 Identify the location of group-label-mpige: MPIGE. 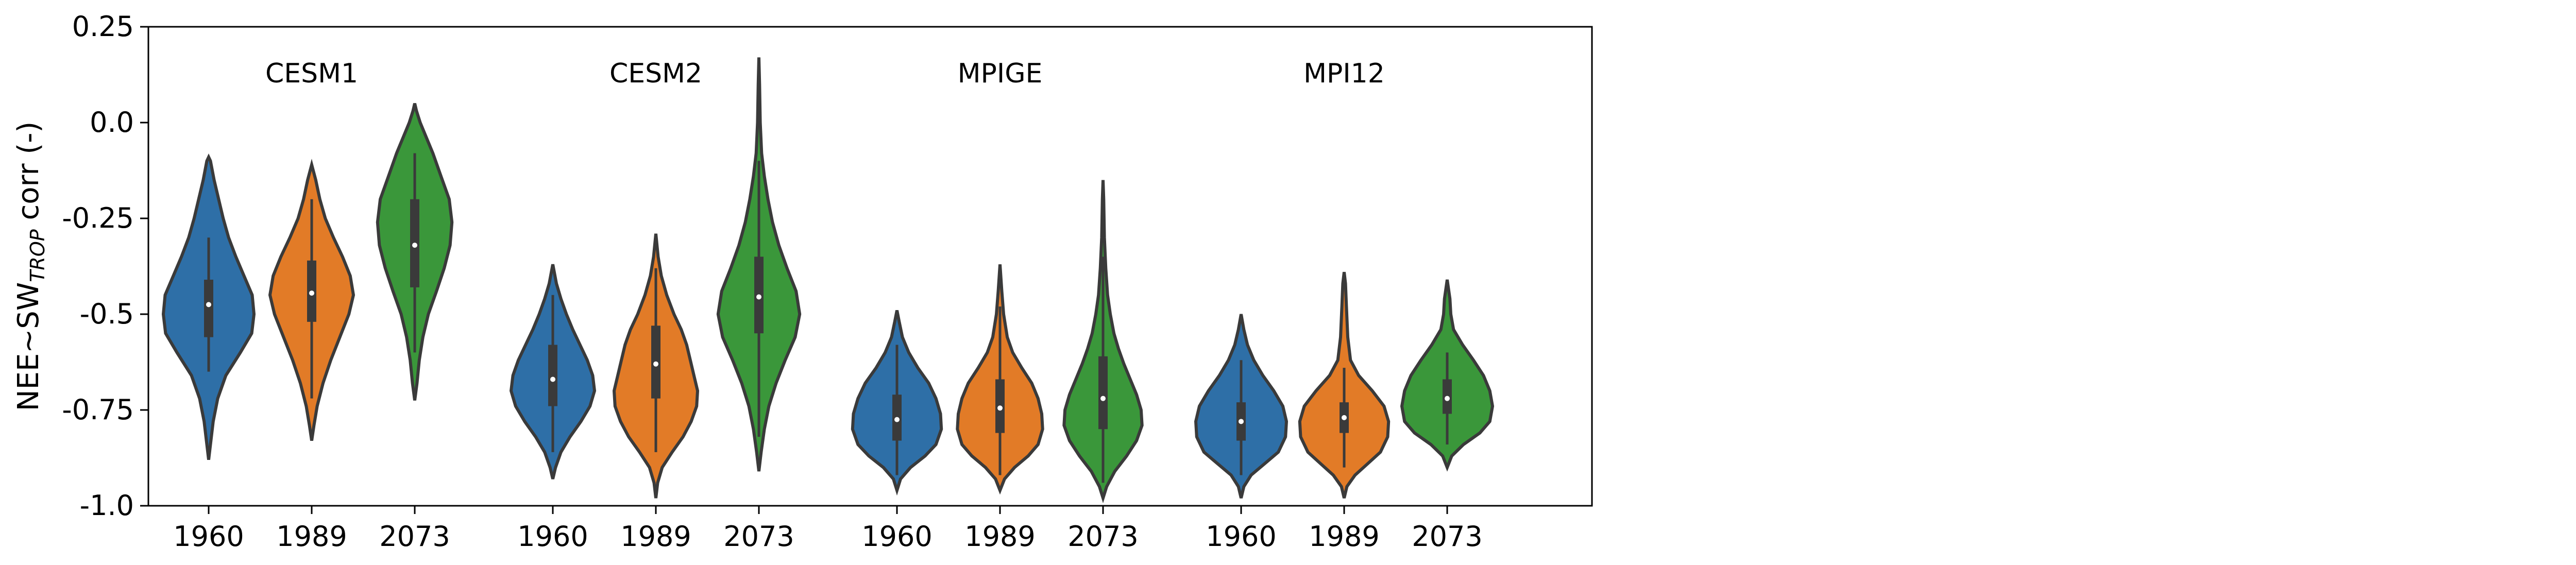
(1000, 73).